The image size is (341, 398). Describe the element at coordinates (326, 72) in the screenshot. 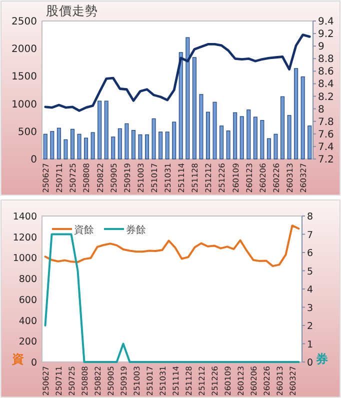

I see `y2-tick-label: 8.6` at that location.